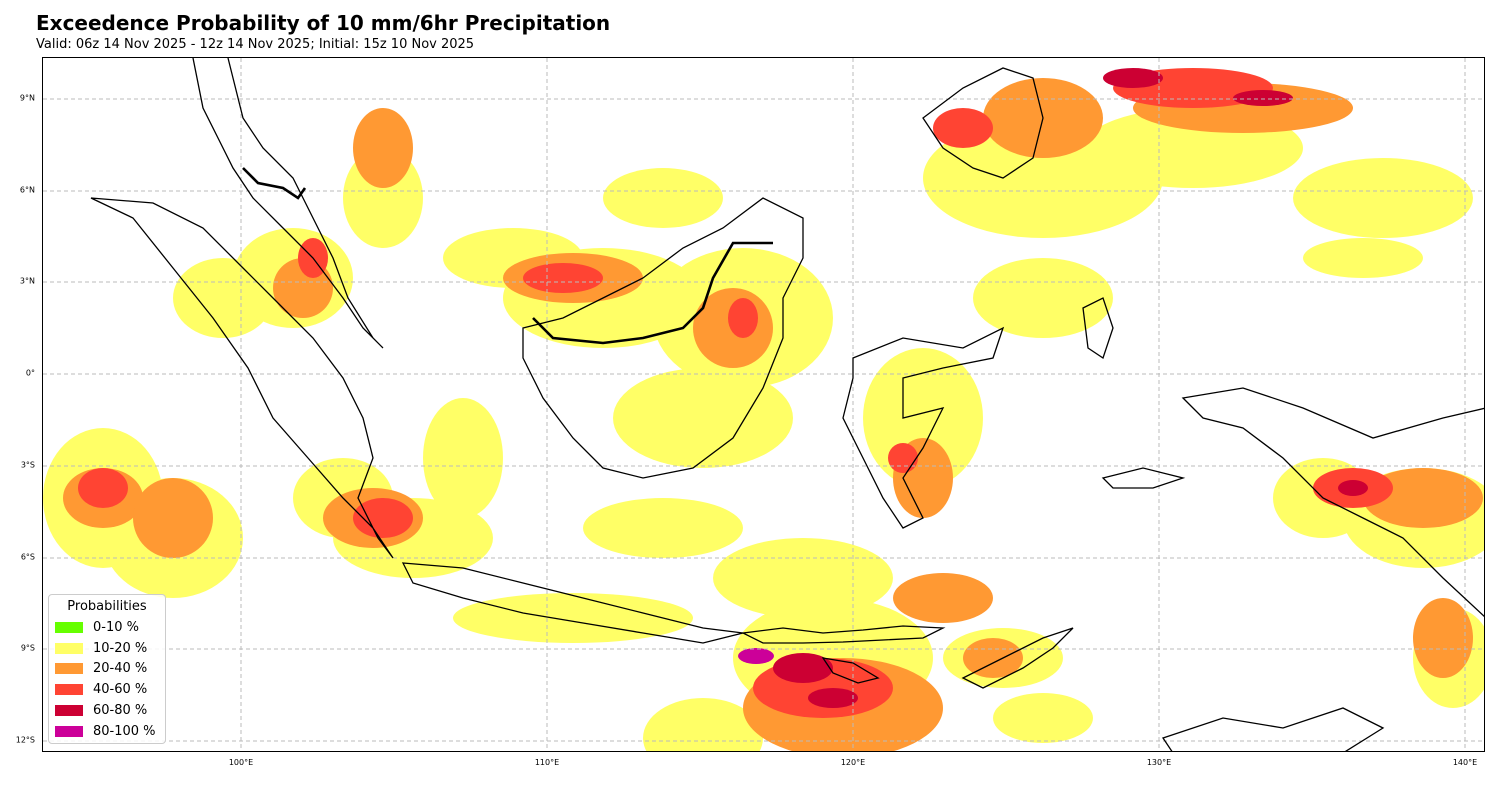 This screenshot has height=800, width=1500. I want to click on lat-label-9s: 9°S, so click(27, 648).